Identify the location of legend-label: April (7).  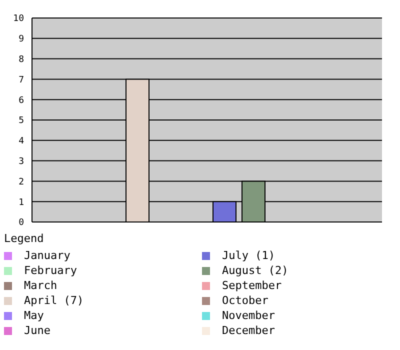
(54, 300).